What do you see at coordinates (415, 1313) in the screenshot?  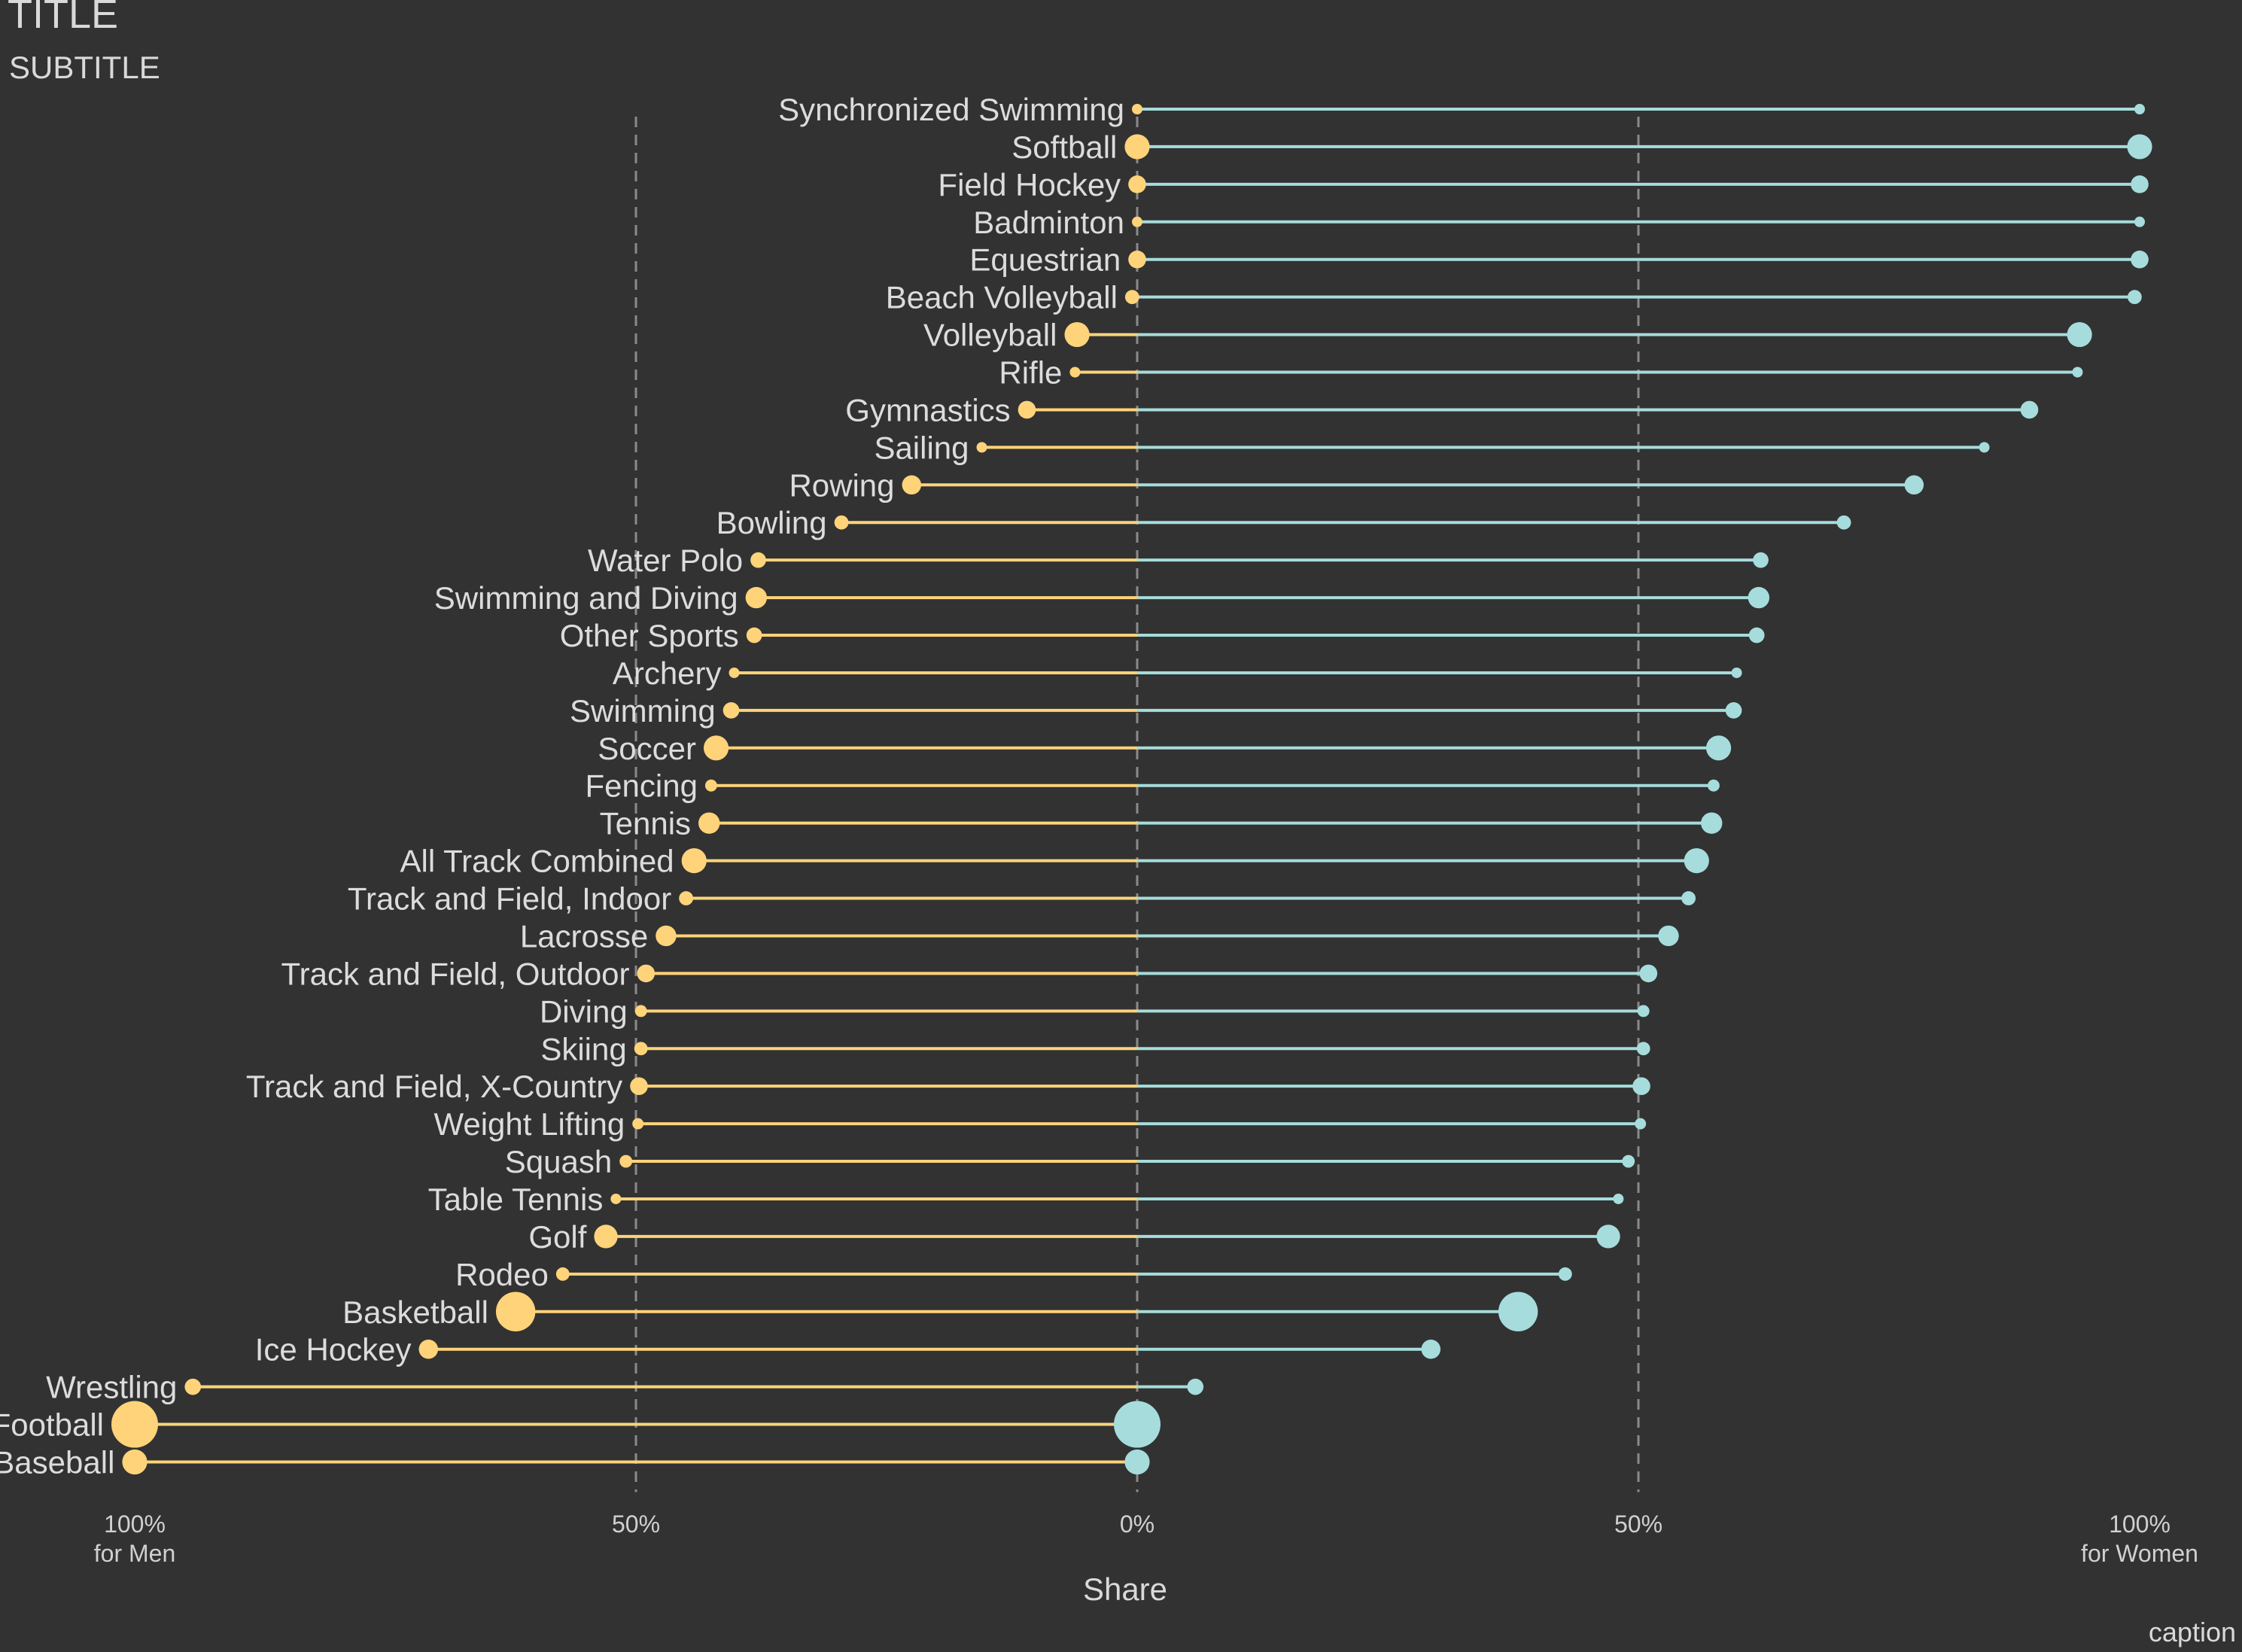 I see `category-label: Basketball` at bounding box center [415, 1313].